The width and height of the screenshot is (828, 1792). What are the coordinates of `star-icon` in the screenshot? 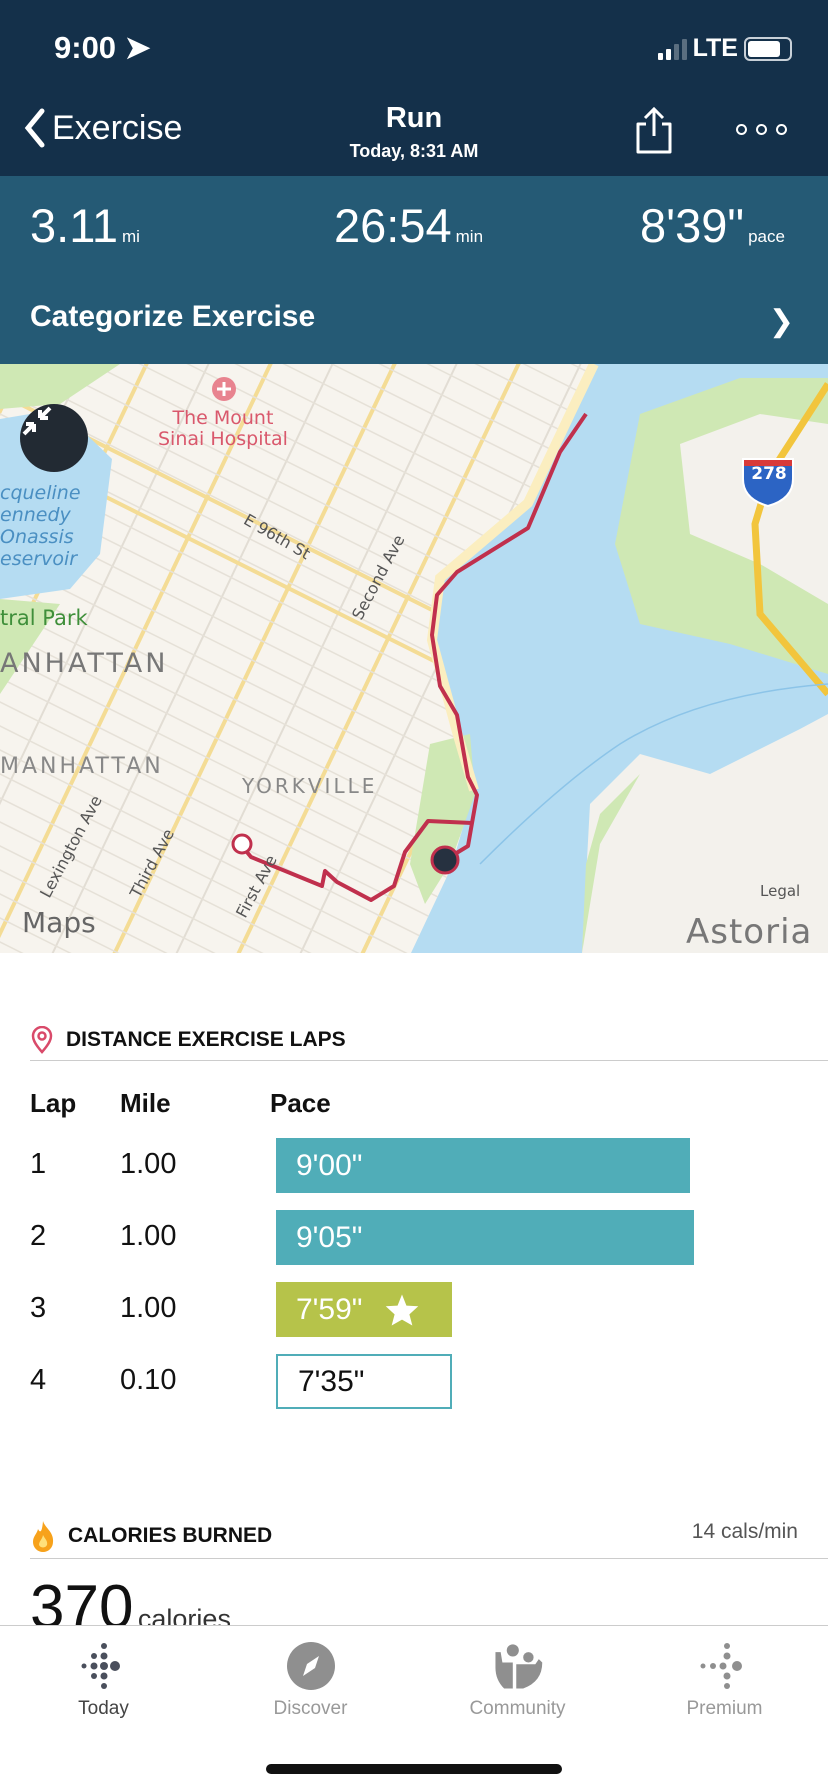 It's located at (402, 1309).